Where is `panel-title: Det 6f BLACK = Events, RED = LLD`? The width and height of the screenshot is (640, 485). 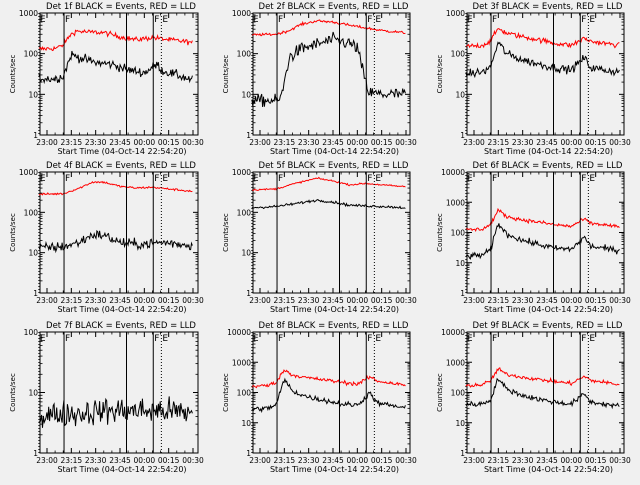
panel-title: Det 6f BLACK = Events, RED = LLD is located at coordinates (548, 166).